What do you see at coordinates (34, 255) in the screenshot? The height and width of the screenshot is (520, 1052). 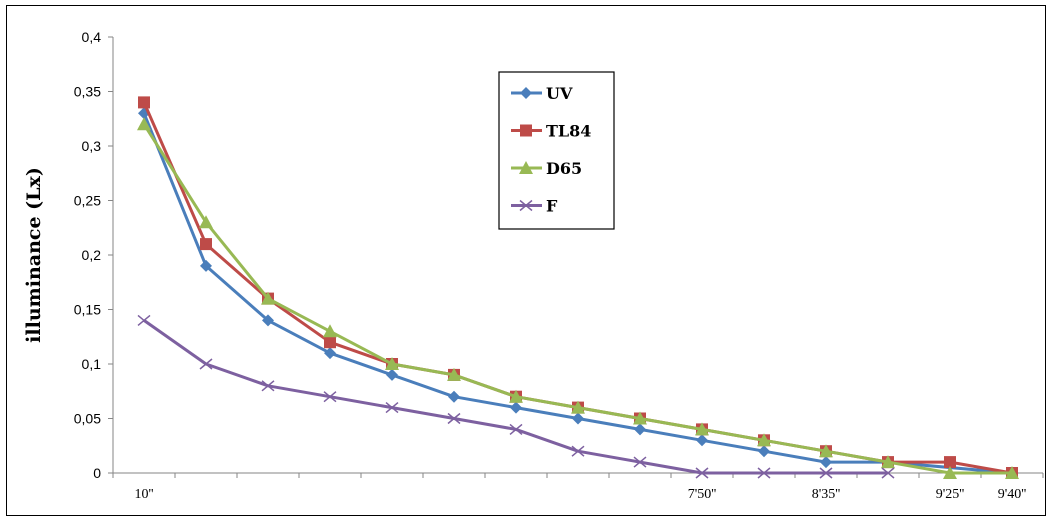 I see `y-axis-label: illuminance (Lx)` at bounding box center [34, 255].